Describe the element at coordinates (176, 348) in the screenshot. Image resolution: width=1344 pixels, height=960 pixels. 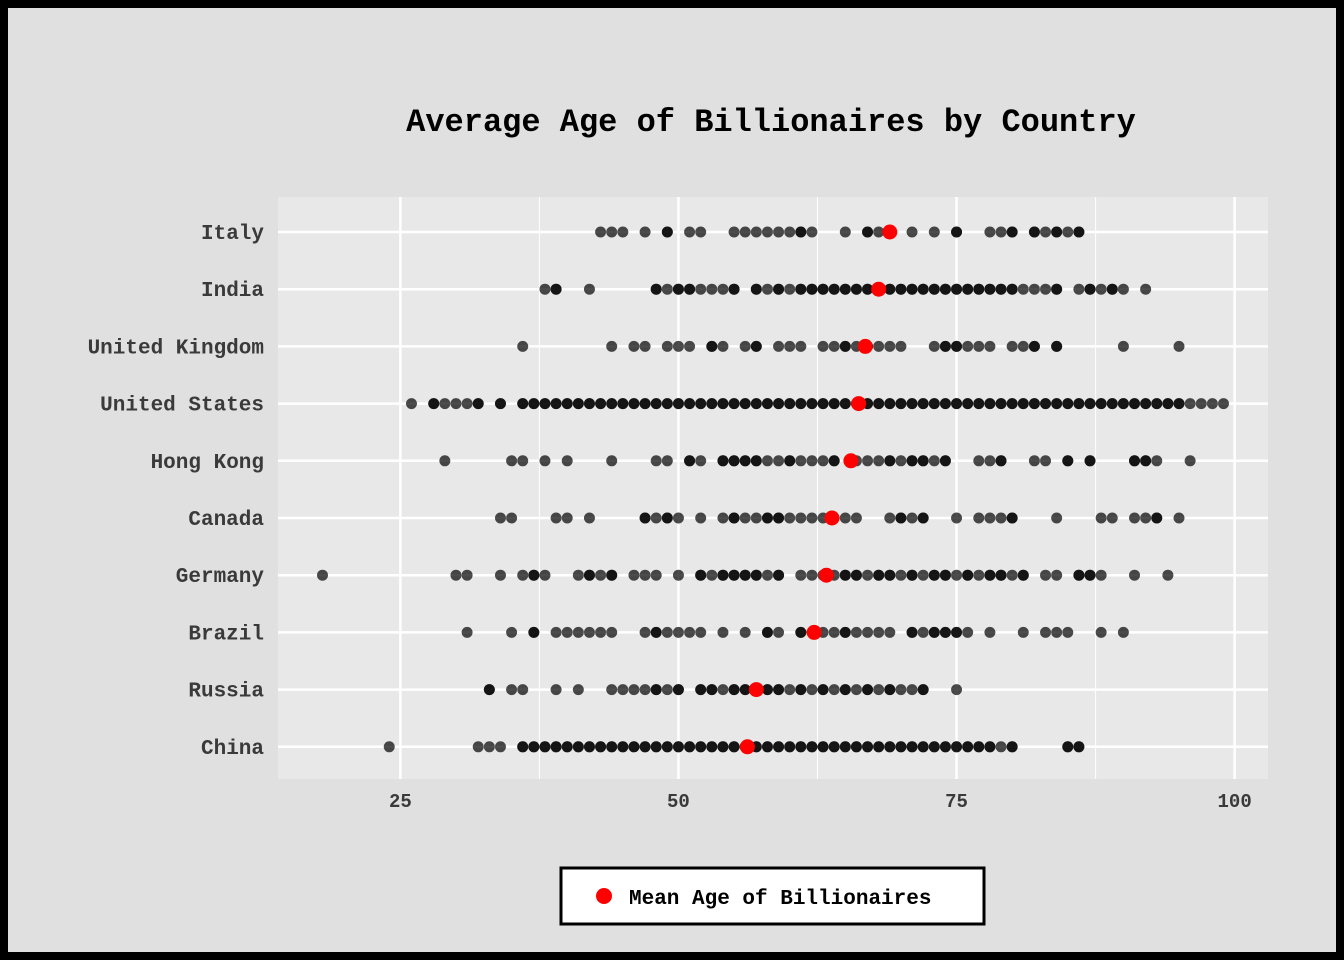
I see `y-tick-label-united-kingdom: United Kingdom` at that location.